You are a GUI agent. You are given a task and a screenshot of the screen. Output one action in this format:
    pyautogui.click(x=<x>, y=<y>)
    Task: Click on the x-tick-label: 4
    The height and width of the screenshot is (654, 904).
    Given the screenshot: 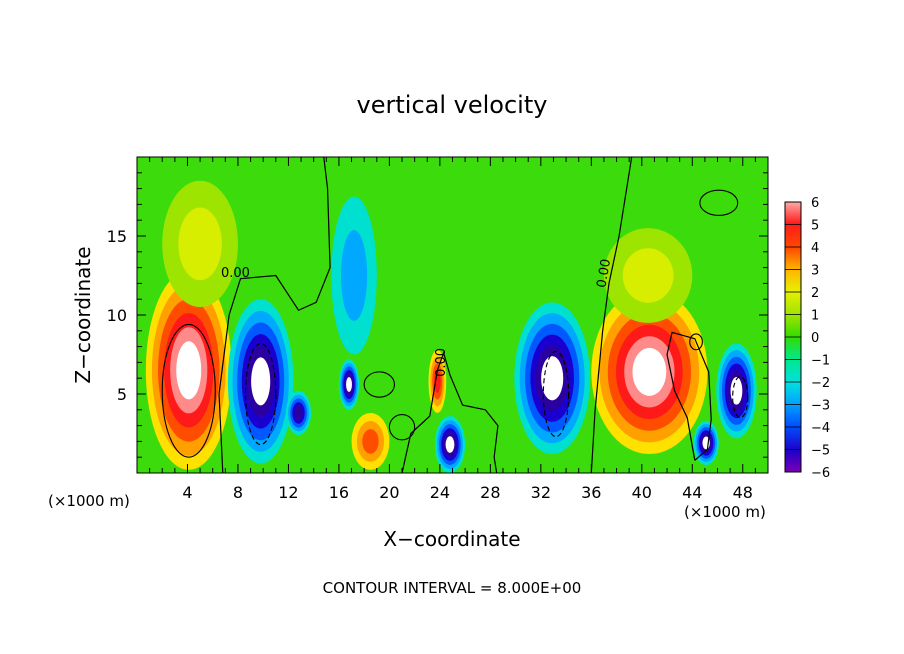 What is the action you would take?
    pyautogui.click(x=187, y=492)
    